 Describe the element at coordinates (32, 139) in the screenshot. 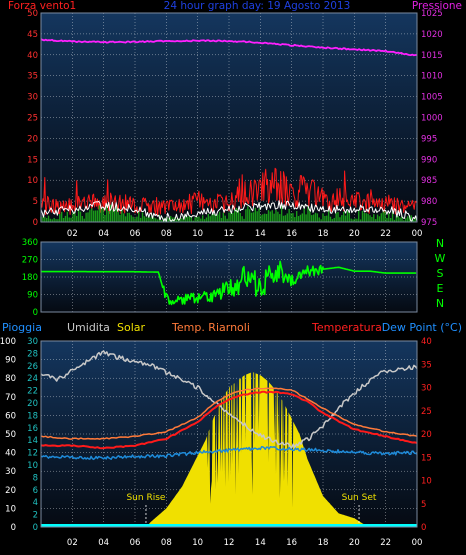

I see `wind-tick-label: 20` at that location.